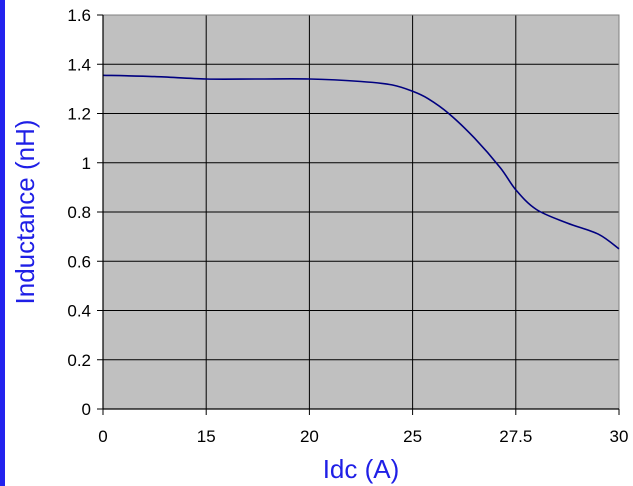 The height and width of the screenshot is (486, 633). I want to click on x-tick-label: 20, so click(309, 436).